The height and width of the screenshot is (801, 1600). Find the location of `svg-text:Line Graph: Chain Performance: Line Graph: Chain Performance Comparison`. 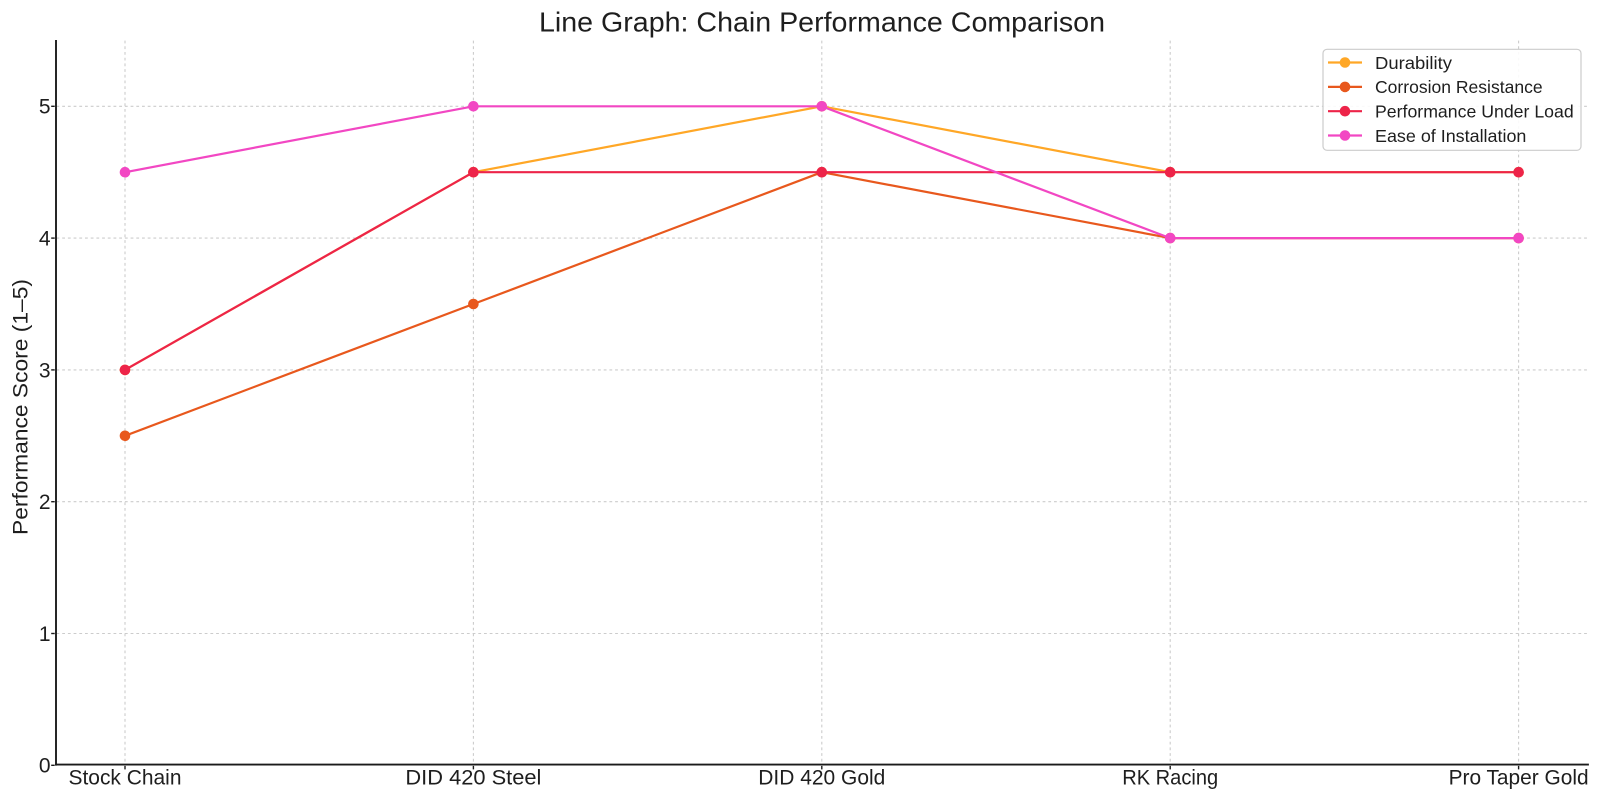

svg-text:Line Graph: Chain Performance: Line Graph: Chain Performance Comparison is located at coordinates (822, 22).